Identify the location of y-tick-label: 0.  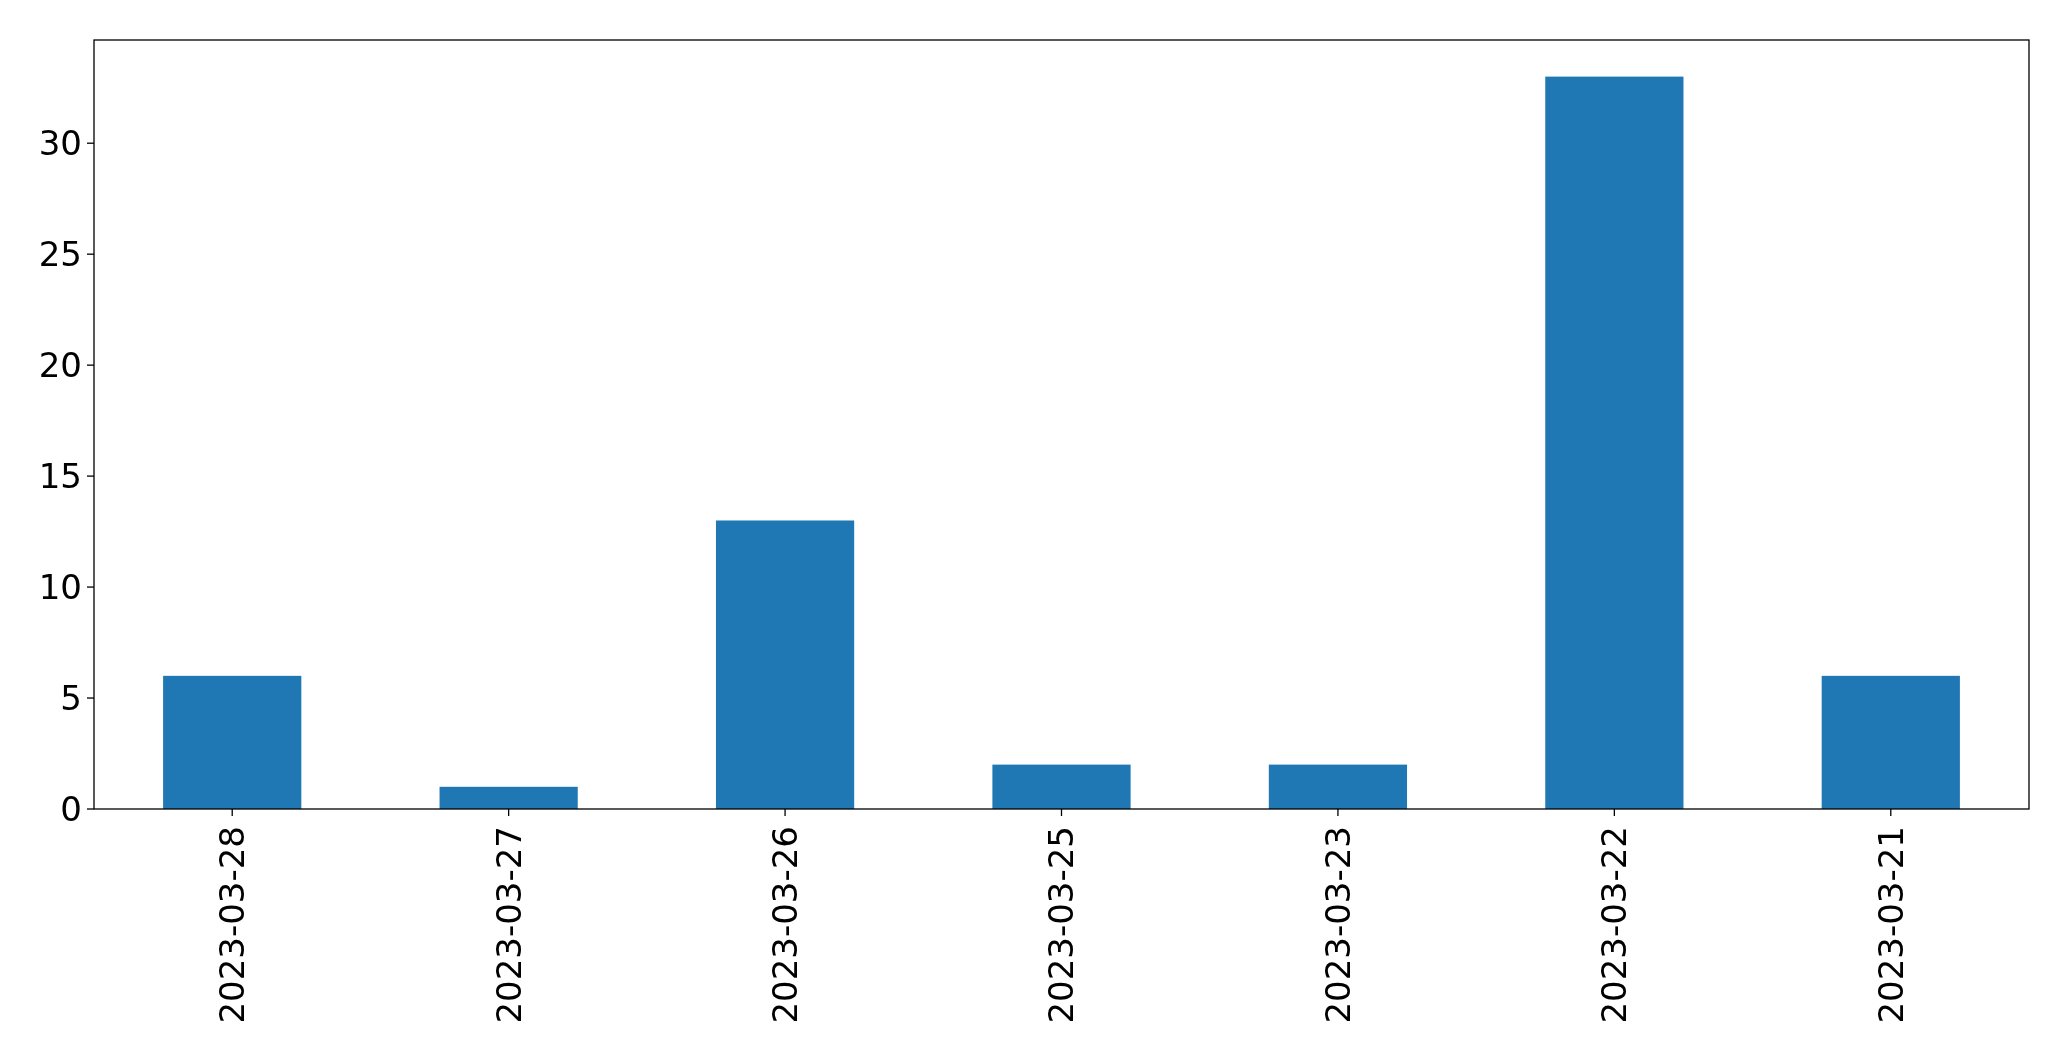
(71, 808).